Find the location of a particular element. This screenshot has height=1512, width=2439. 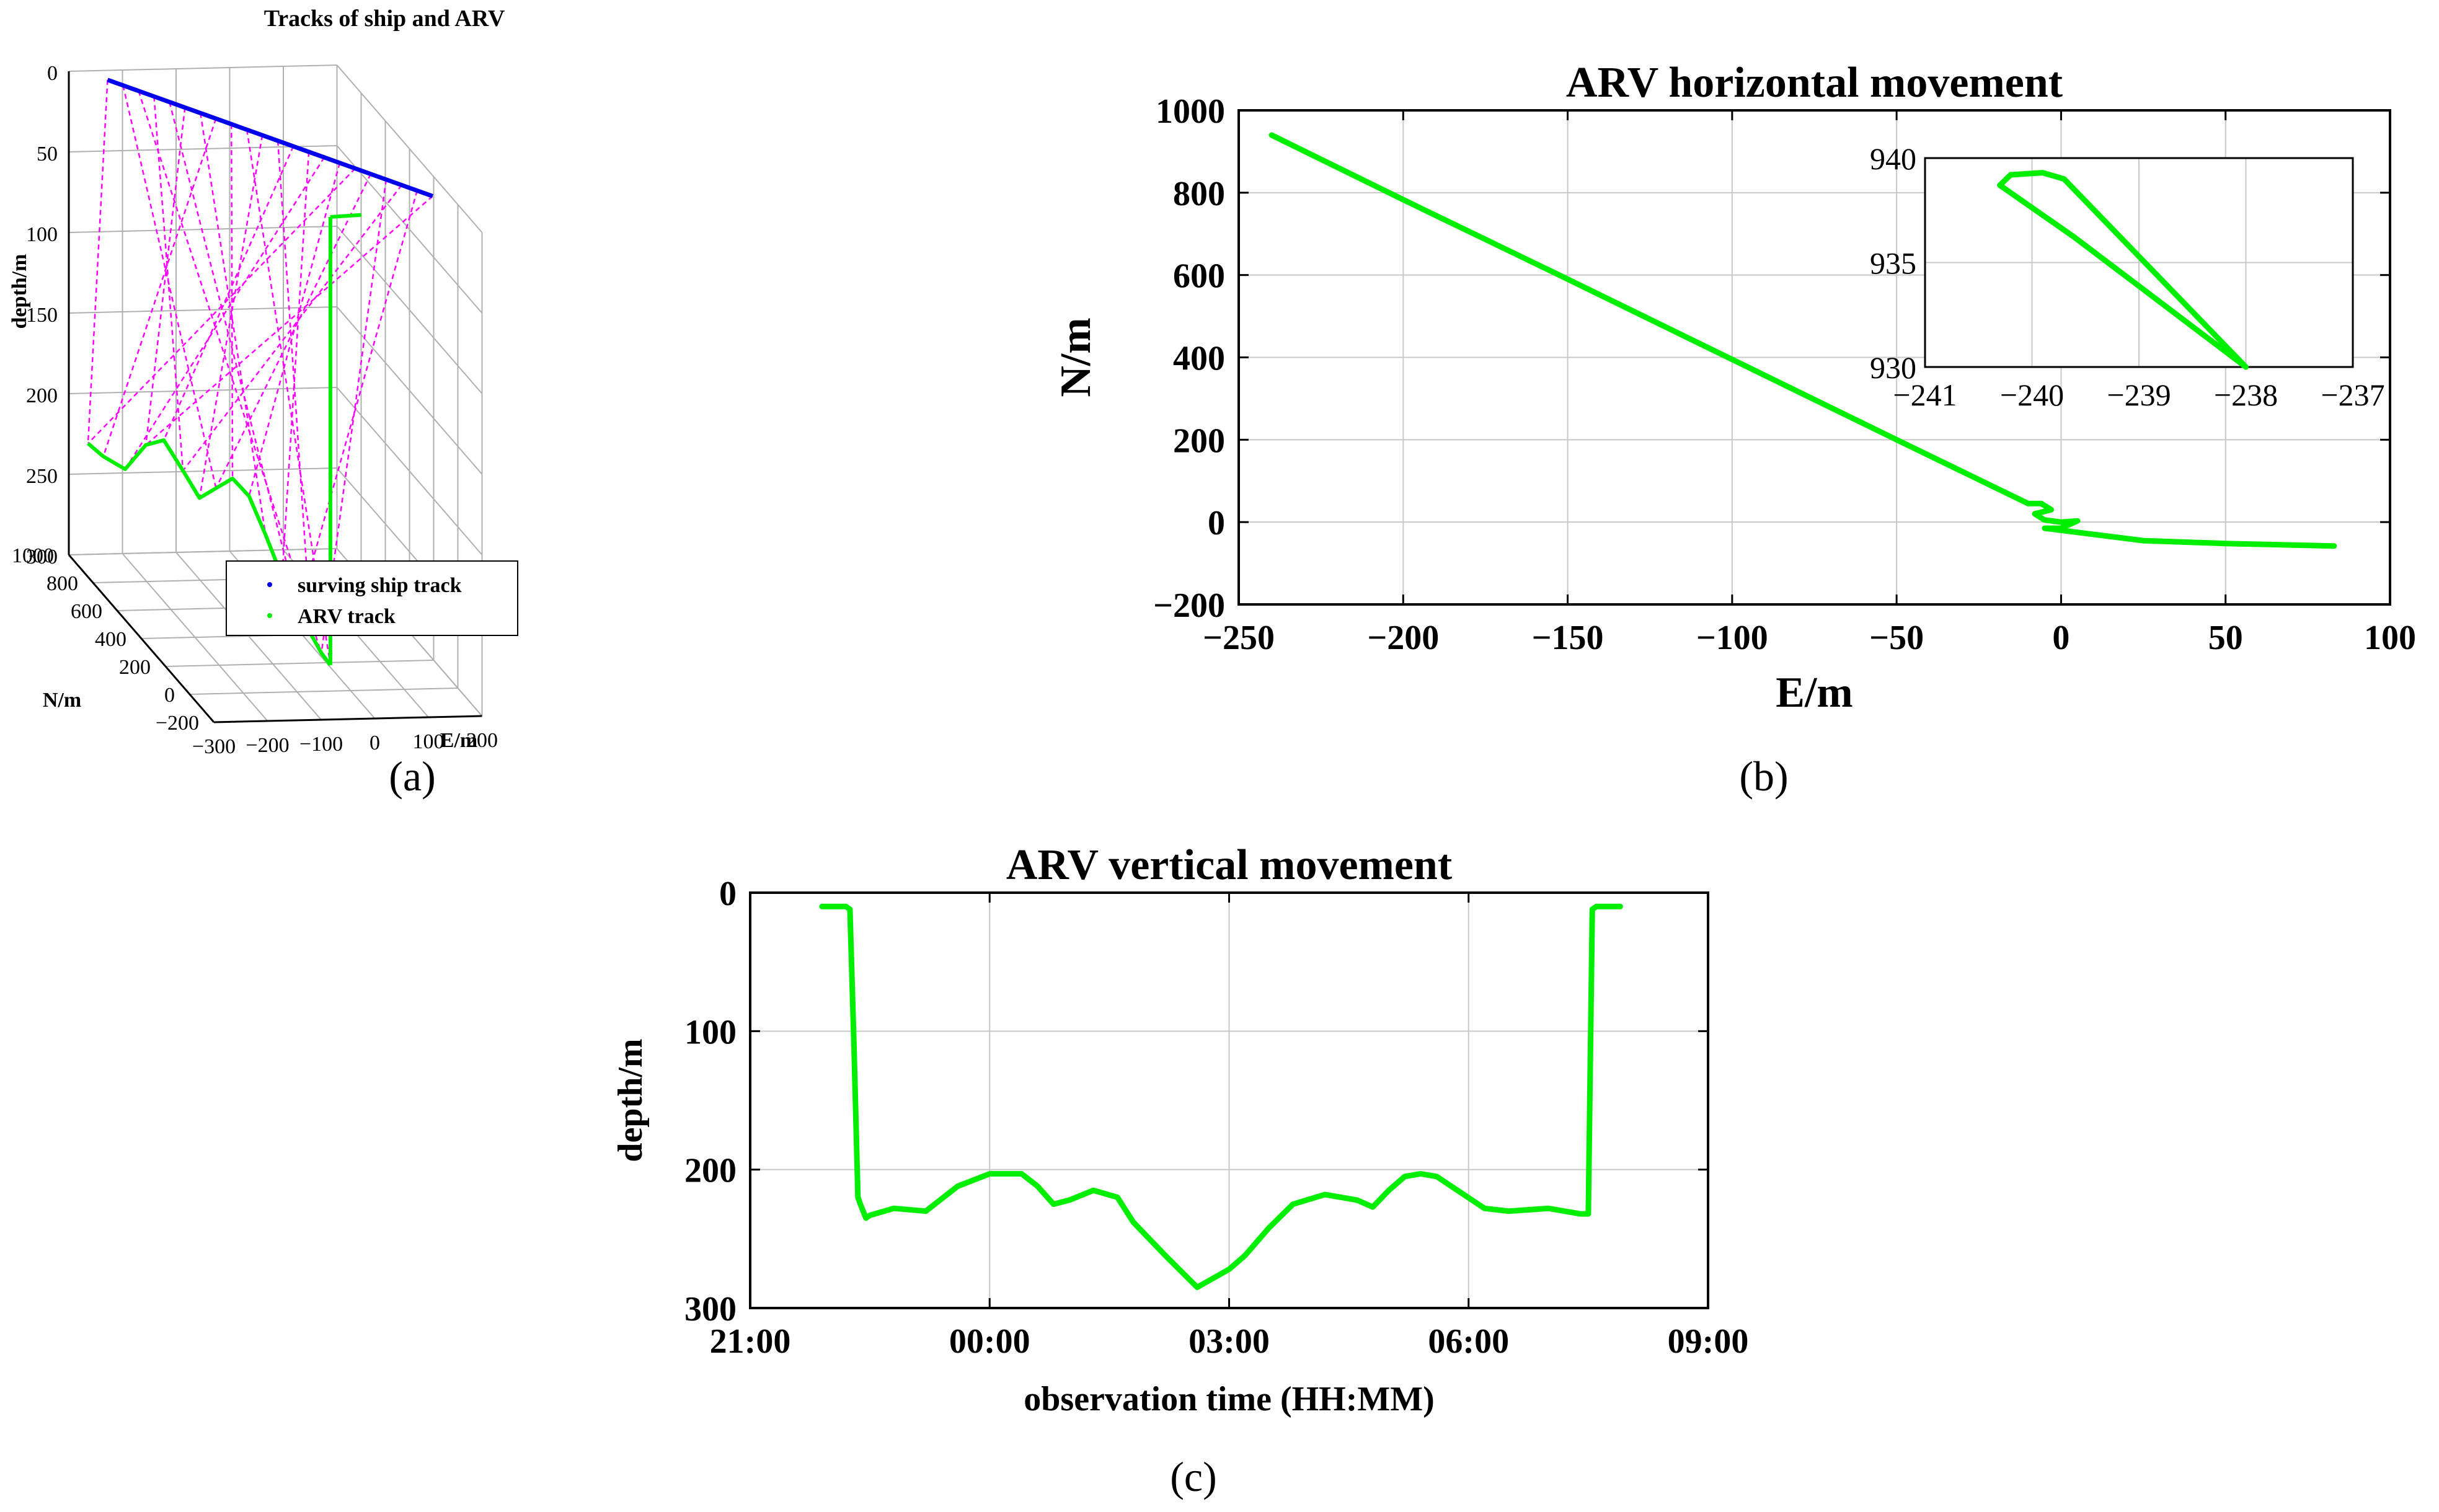

ship-track-line is located at coordinates (270, 137).